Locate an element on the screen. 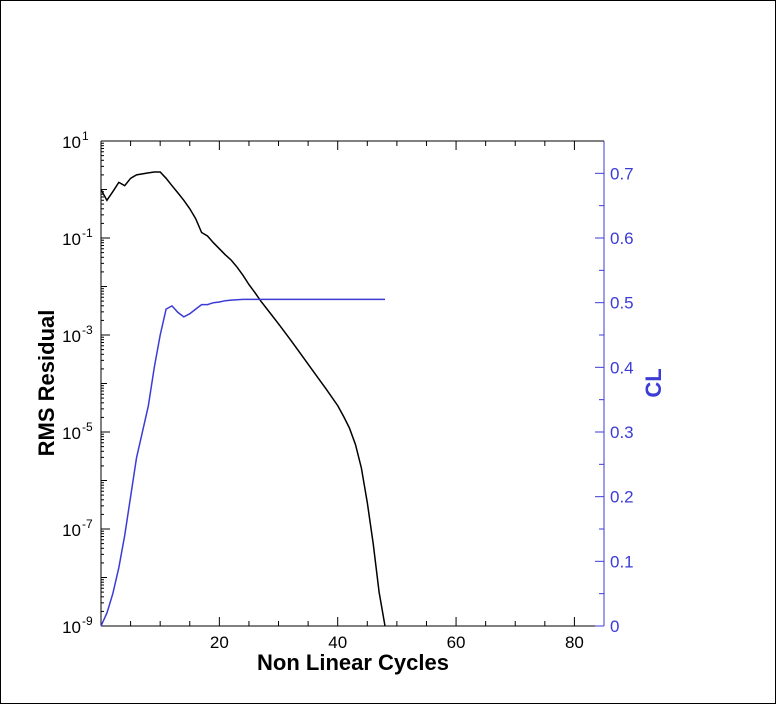 This screenshot has height=704, width=776. y-tick-exponent: -1 is located at coordinates (87, 233).